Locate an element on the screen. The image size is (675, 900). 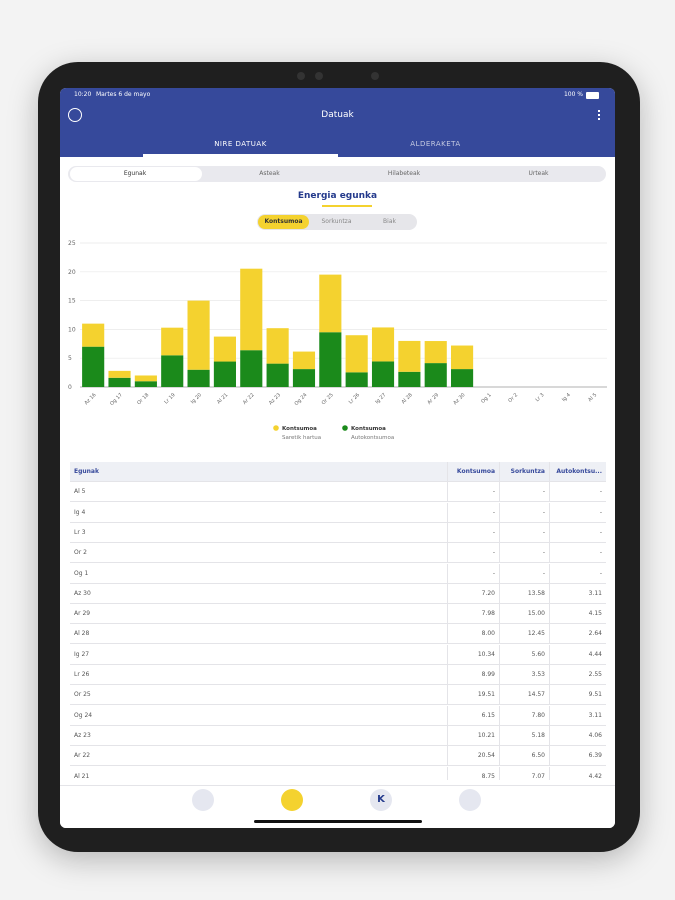
table-cell: 9.51 is located at coordinates (577, 695).